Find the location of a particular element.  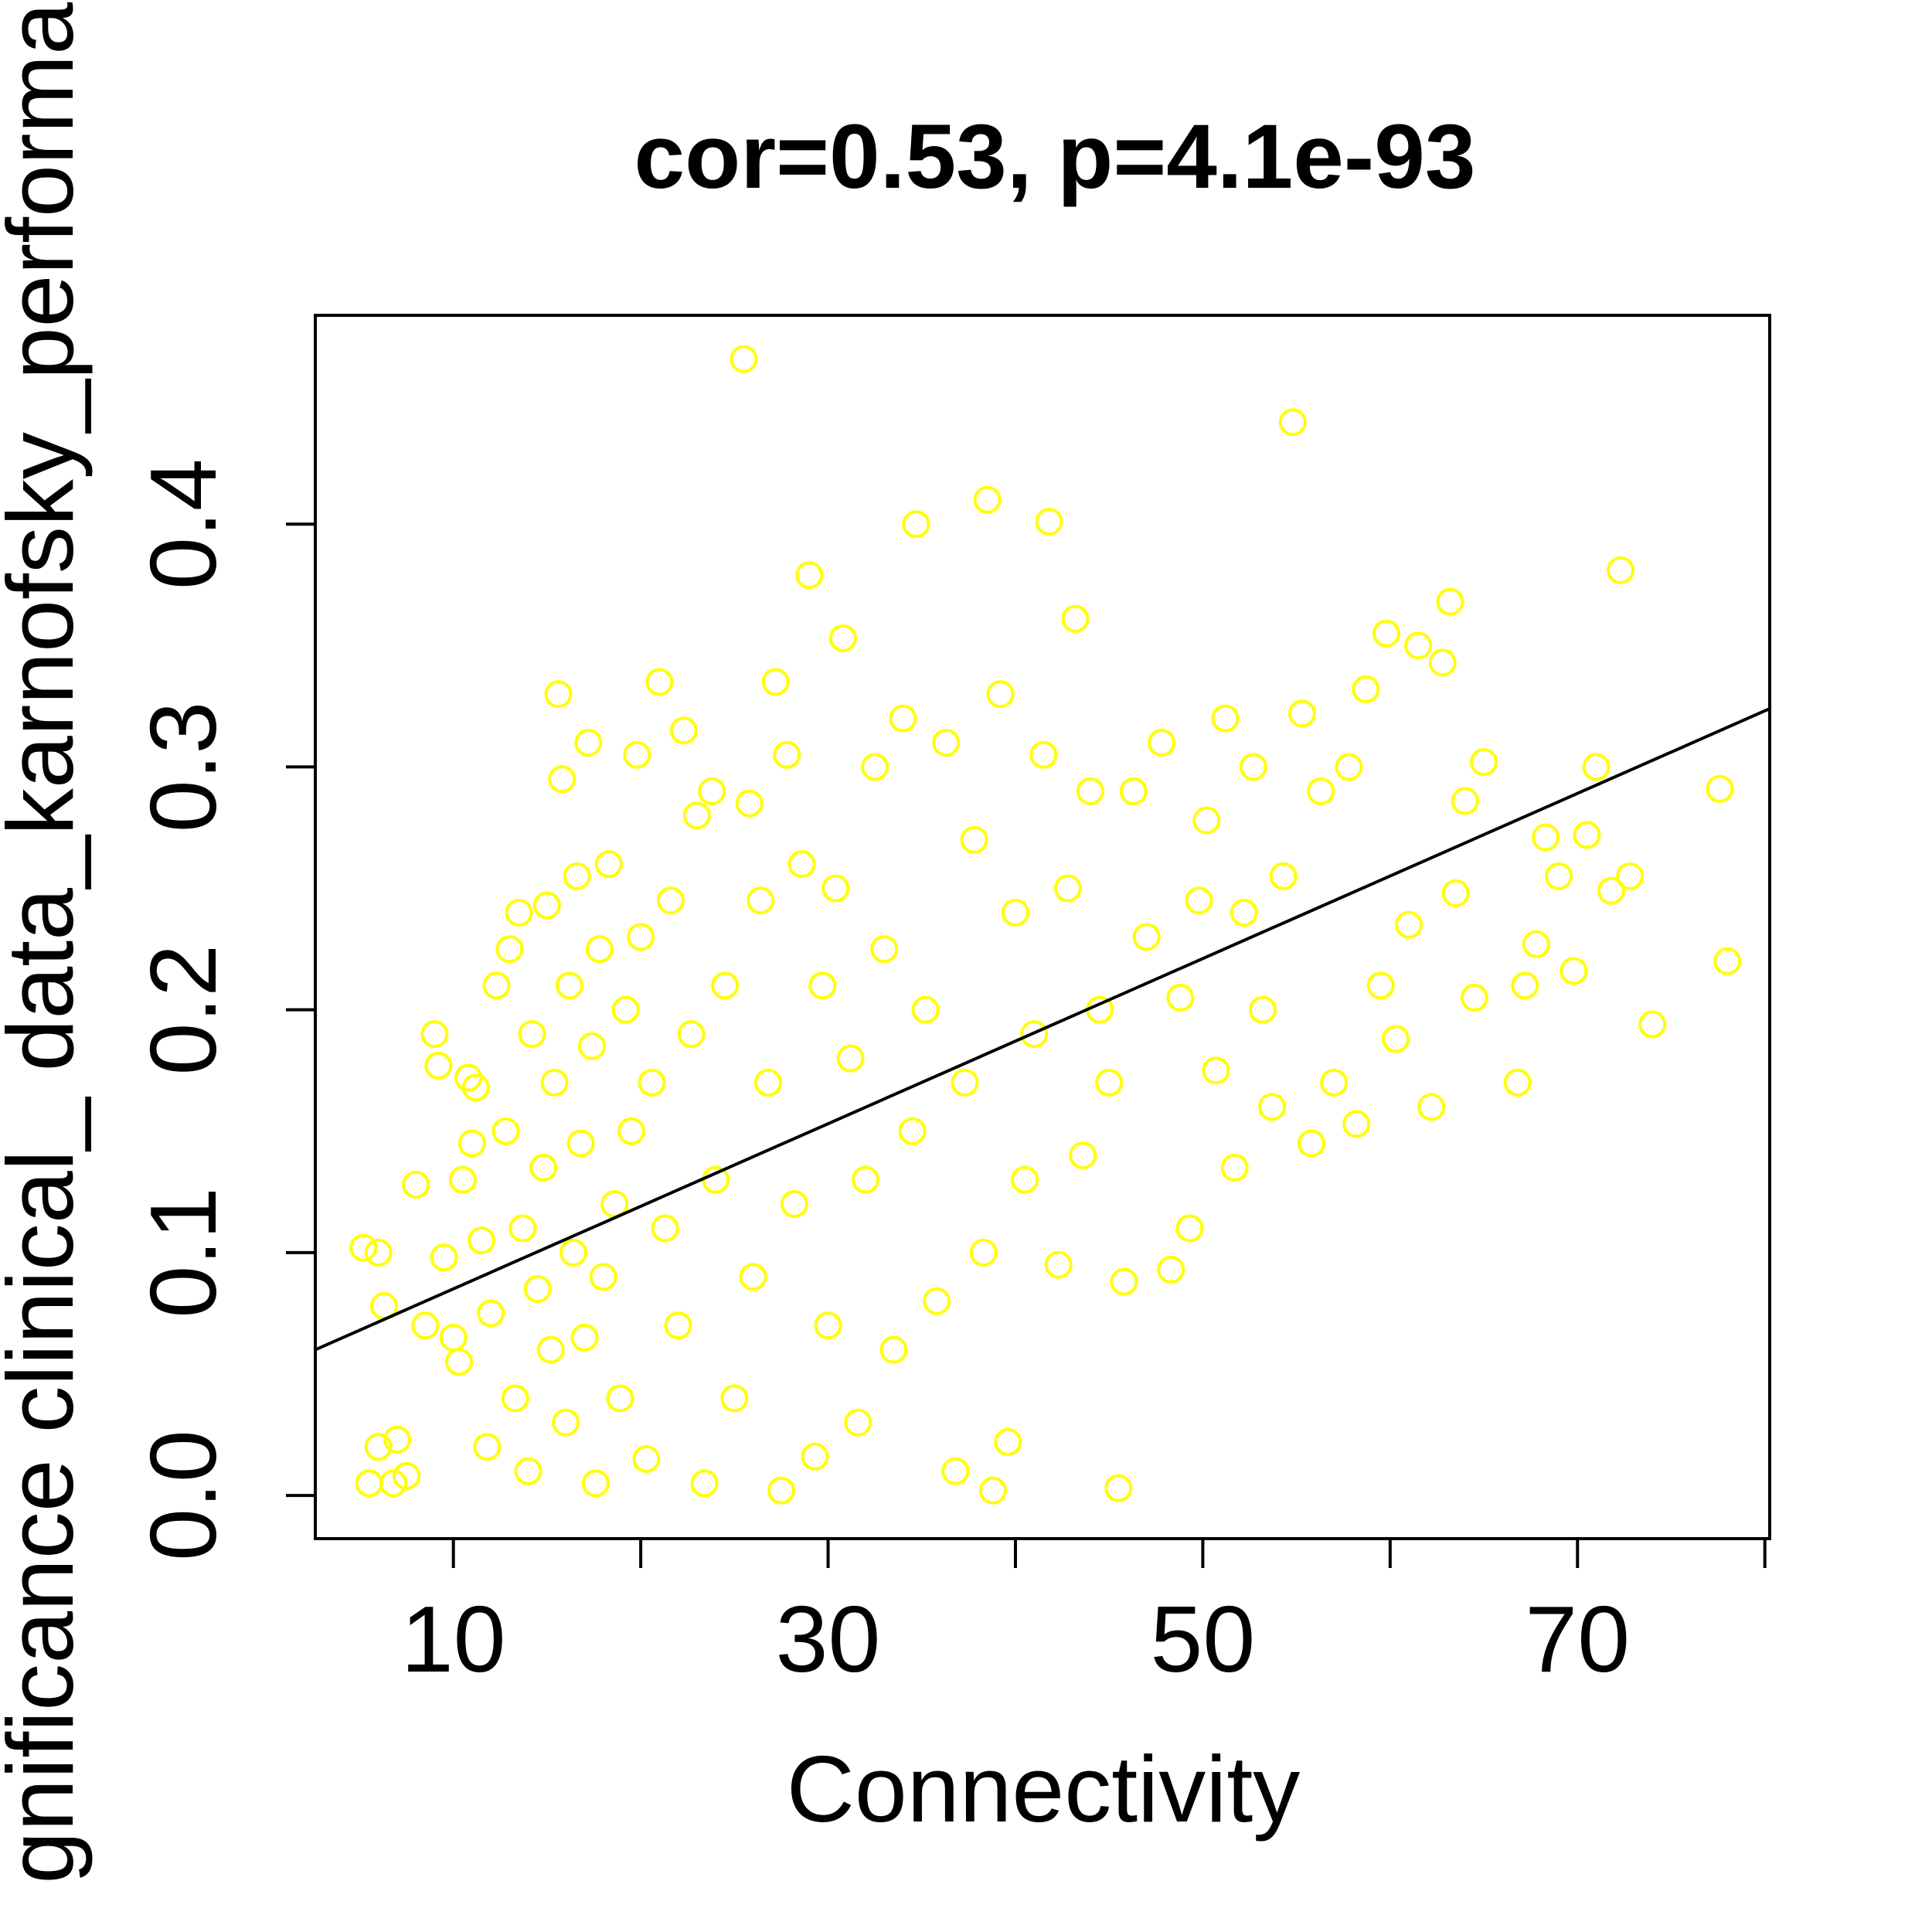

y-tick-label: 0.1 is located at coordinates (184, 1253).